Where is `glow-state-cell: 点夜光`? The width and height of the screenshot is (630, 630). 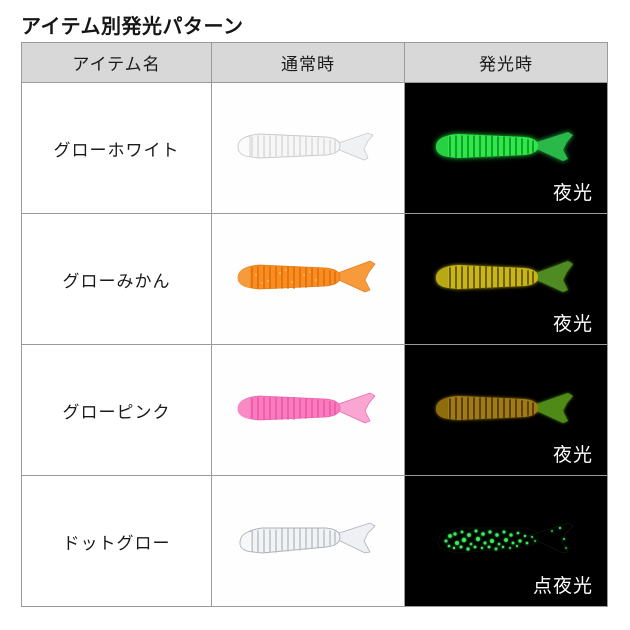
glow-state-cell: 点夜光 is located at coordinates (506, 541).